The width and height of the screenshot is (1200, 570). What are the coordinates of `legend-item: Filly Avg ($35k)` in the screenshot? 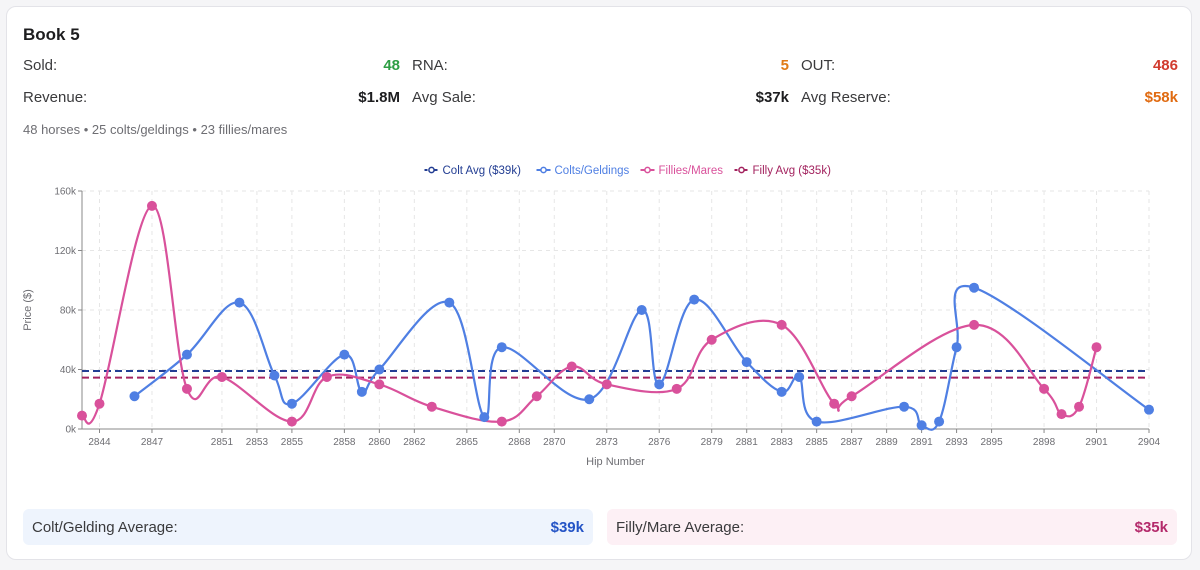 It's located at (782, 171).